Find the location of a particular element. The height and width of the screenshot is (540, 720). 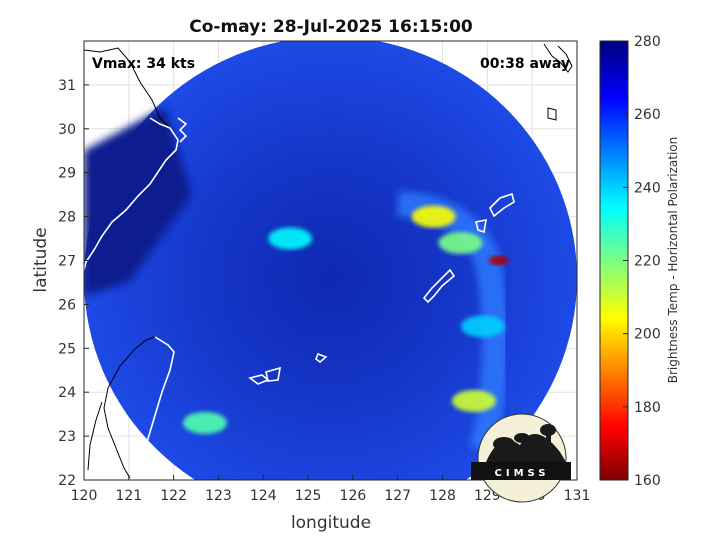

vmax-label: Vmax: 34 kts is located at coordinates (143, 64).